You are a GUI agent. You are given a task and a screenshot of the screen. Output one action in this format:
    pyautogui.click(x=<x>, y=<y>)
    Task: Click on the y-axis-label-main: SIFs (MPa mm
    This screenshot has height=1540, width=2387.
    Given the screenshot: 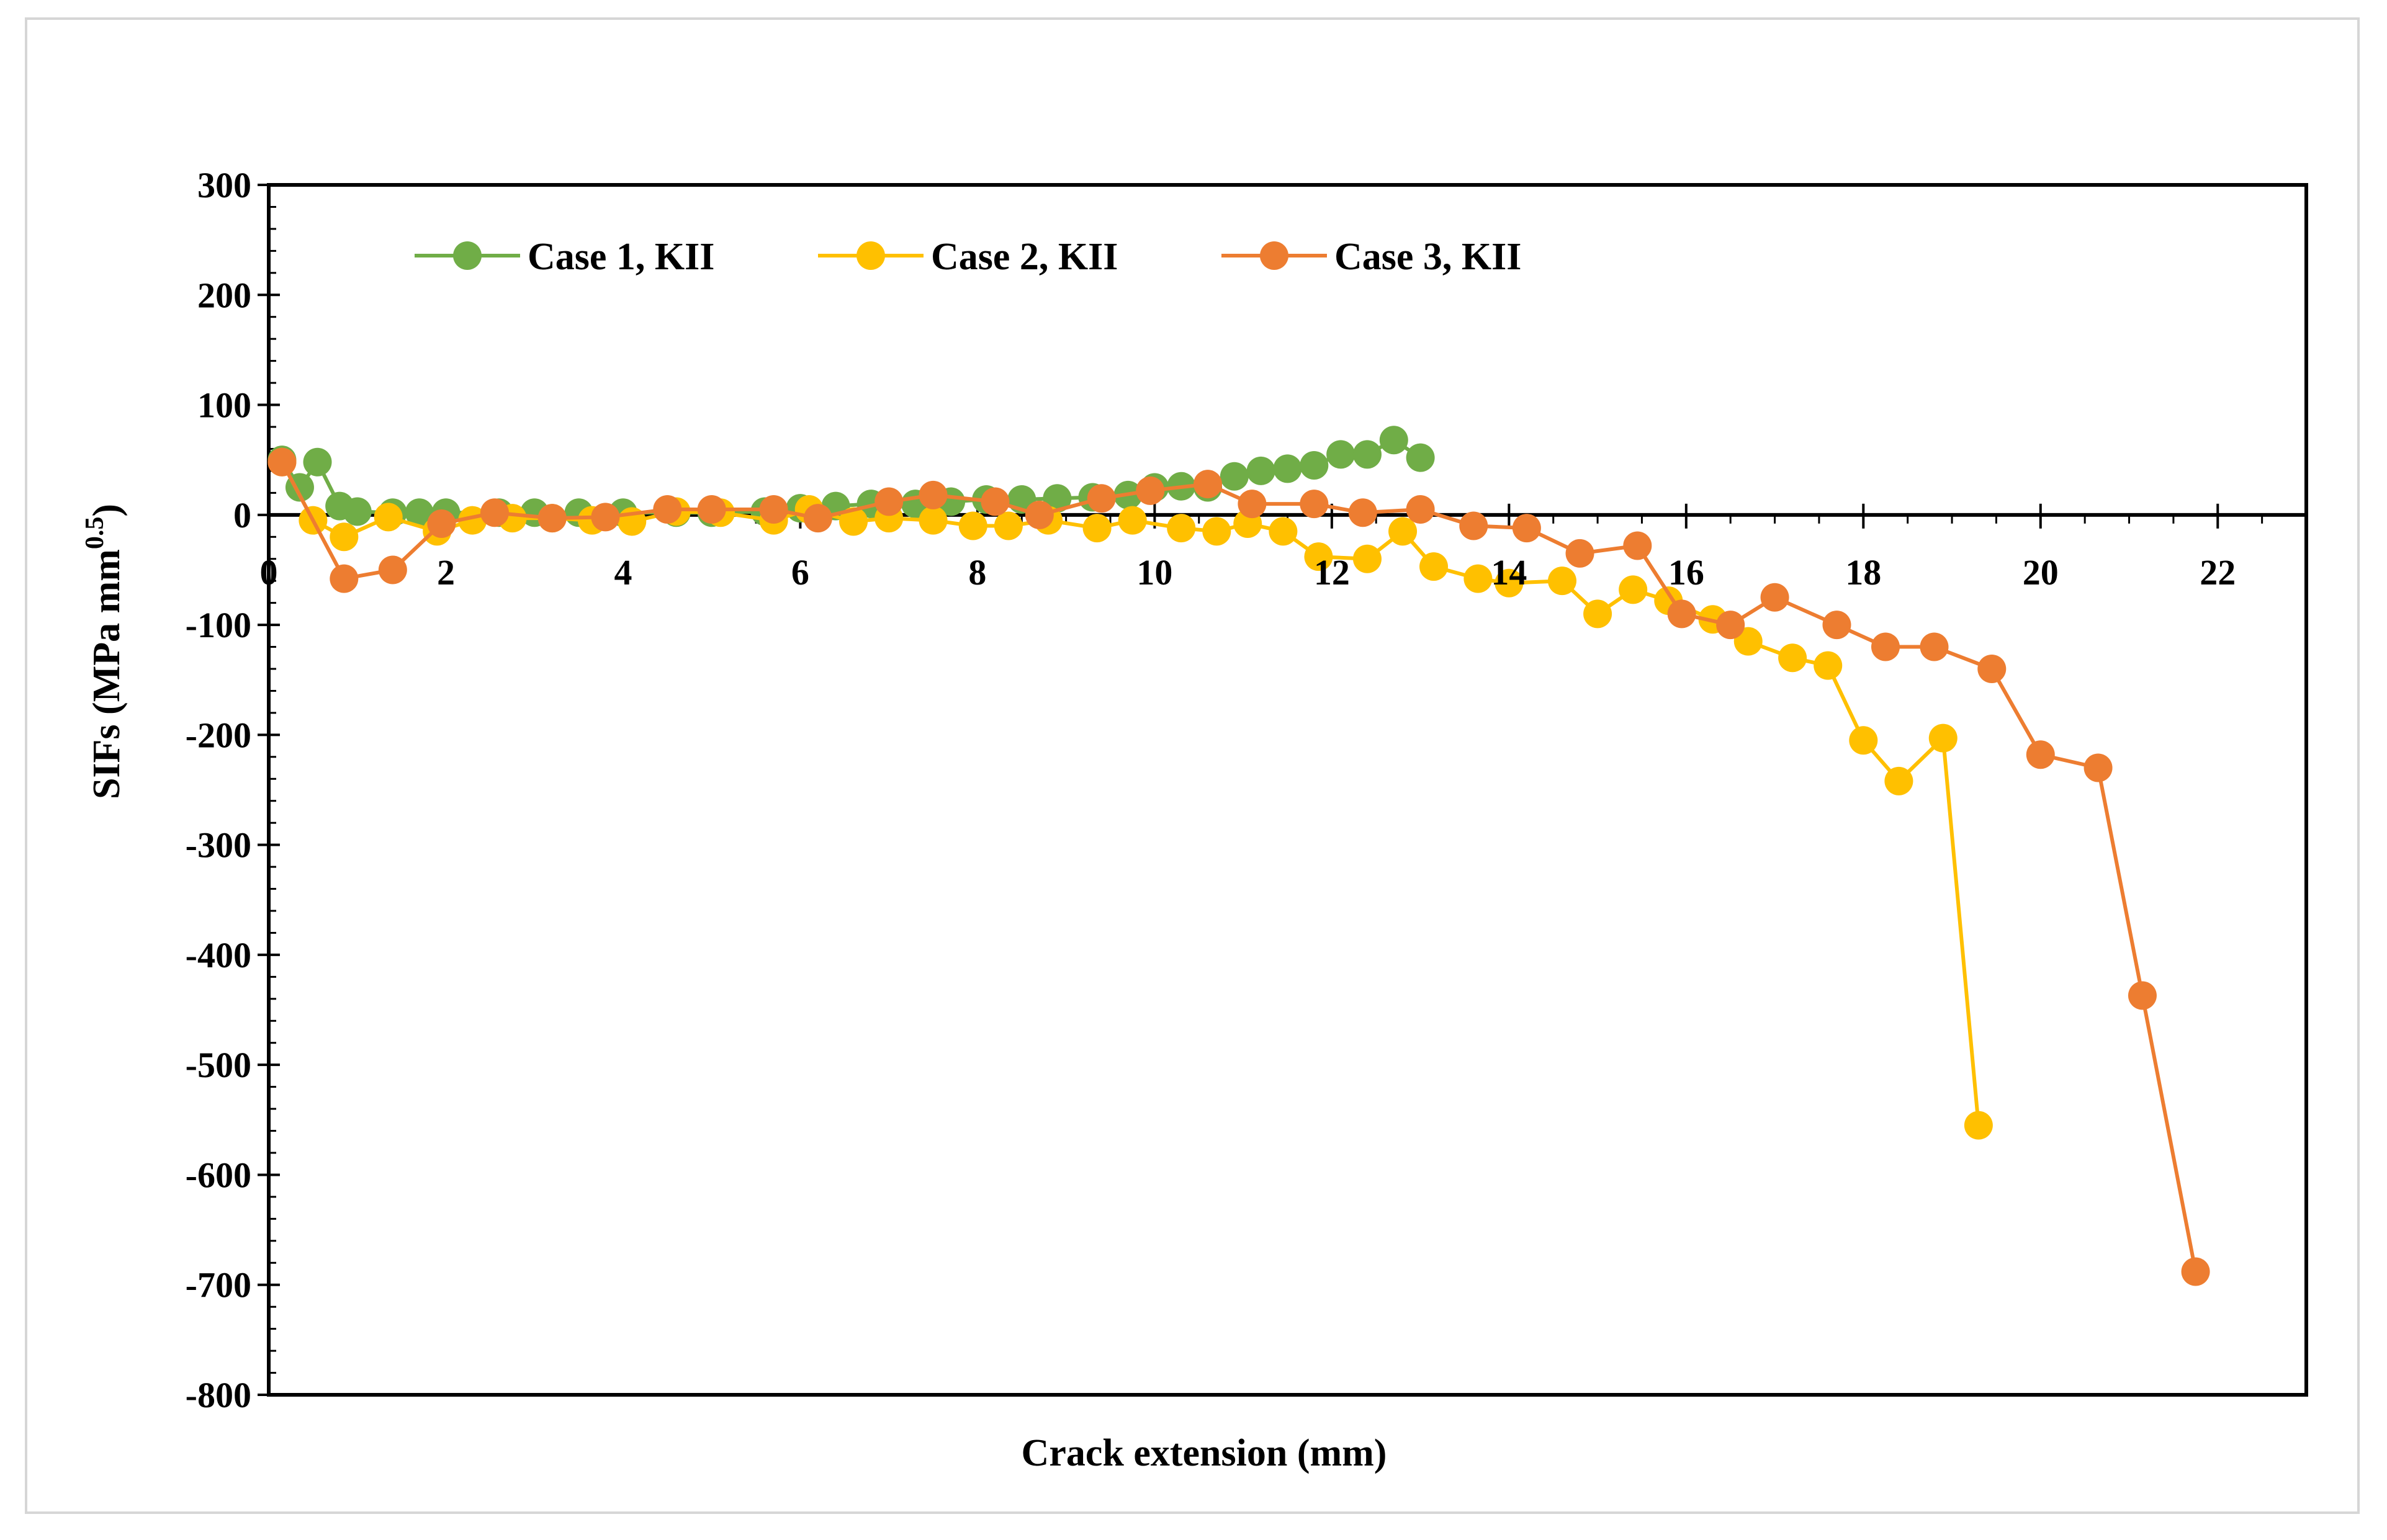 What is the action you would take?
    pyautogui.click(x=107, y=674)
    